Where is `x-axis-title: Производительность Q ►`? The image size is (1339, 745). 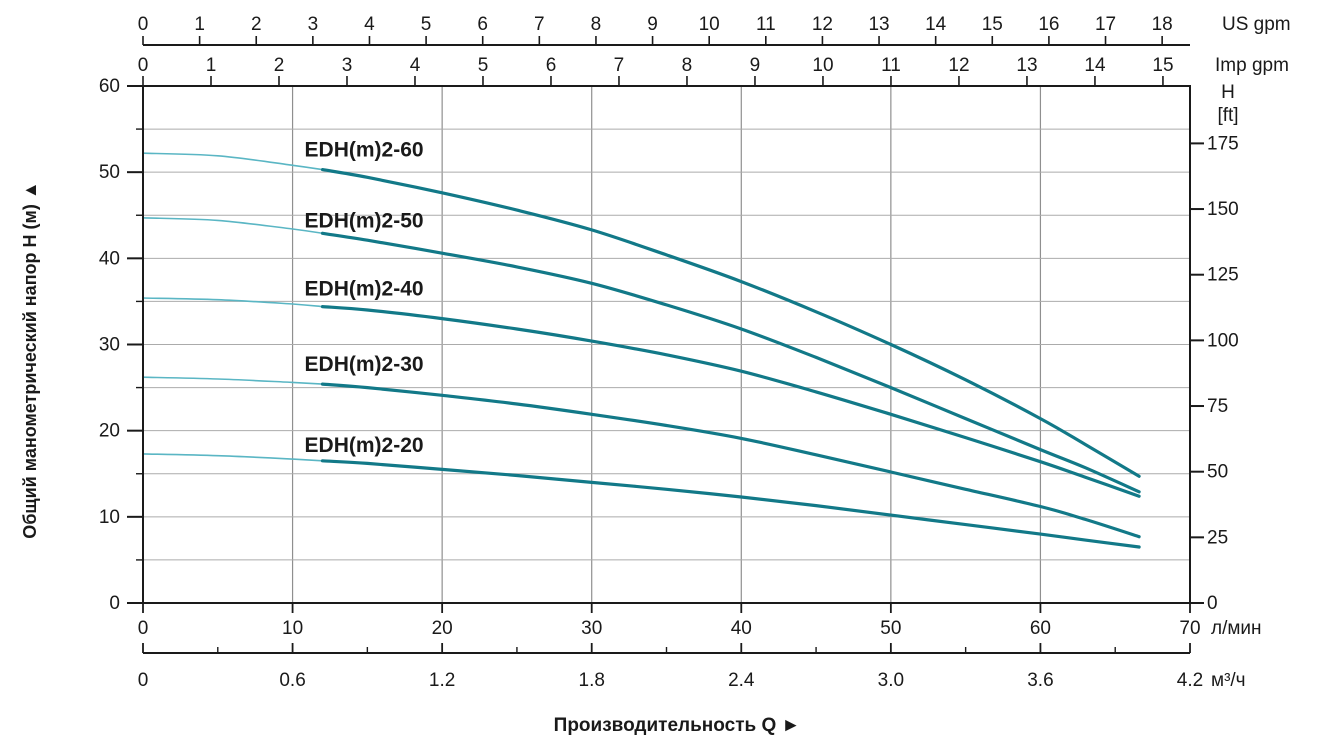 x-axis-title: Производительность Q ► is located at coordinates (677, 725).